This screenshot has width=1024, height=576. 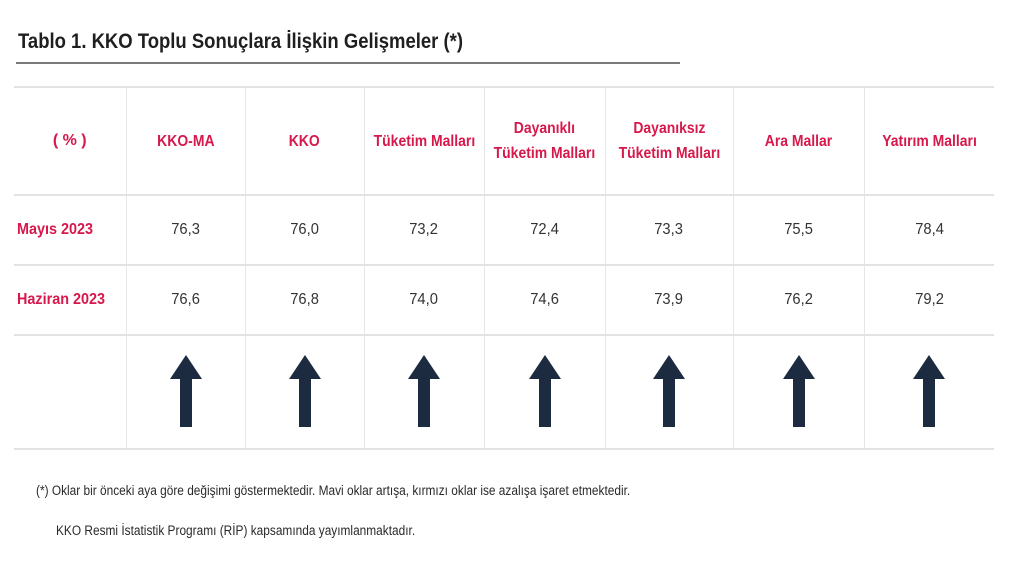 I want to click on percent-label: ( % ), so click(x=69, y=140).